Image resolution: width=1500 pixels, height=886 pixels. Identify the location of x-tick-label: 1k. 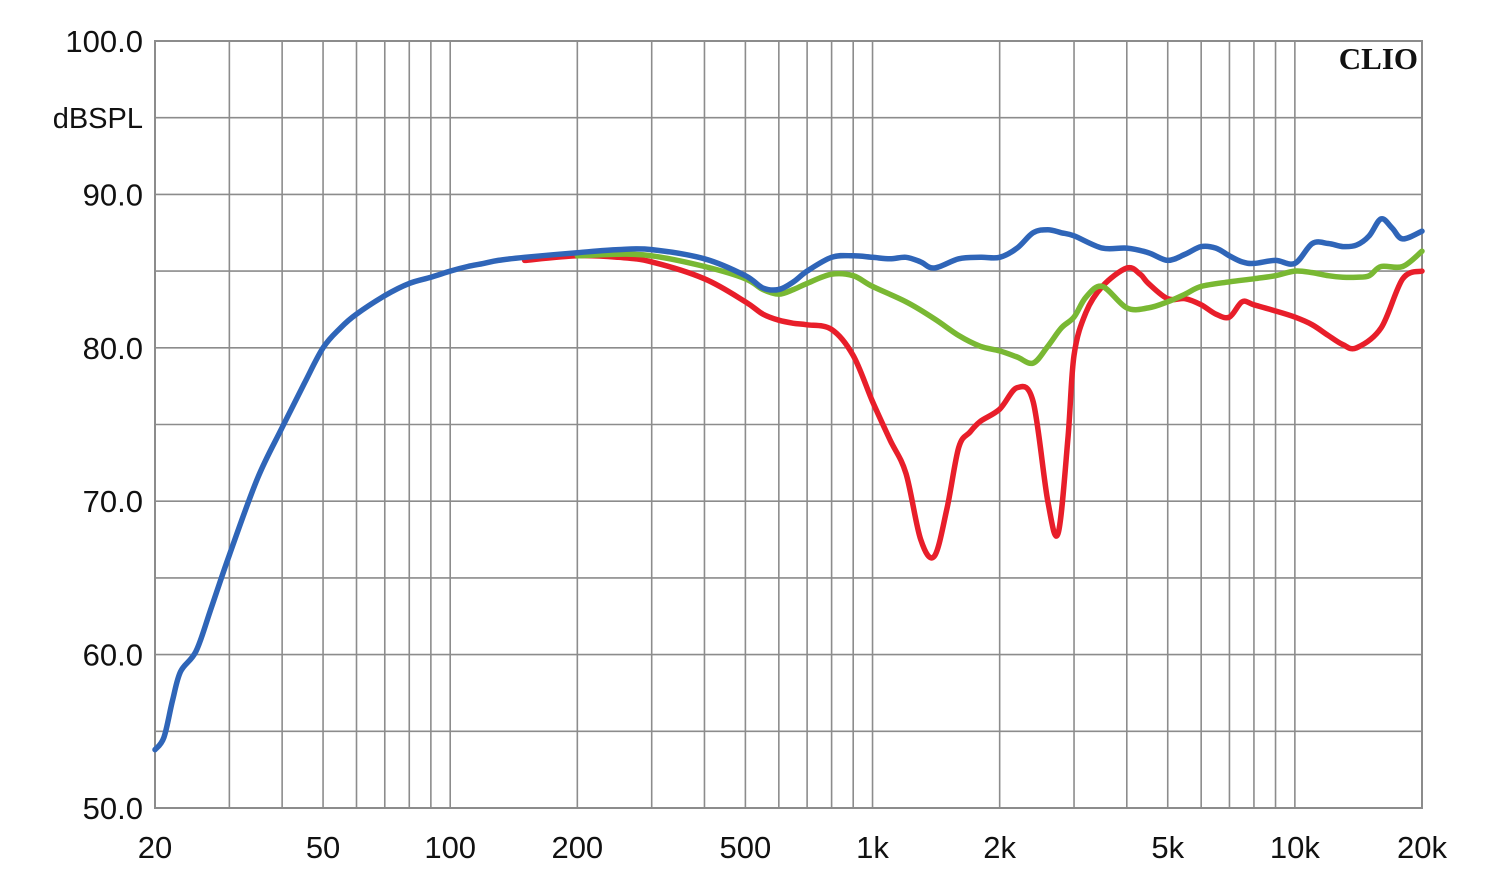
(872, 847).